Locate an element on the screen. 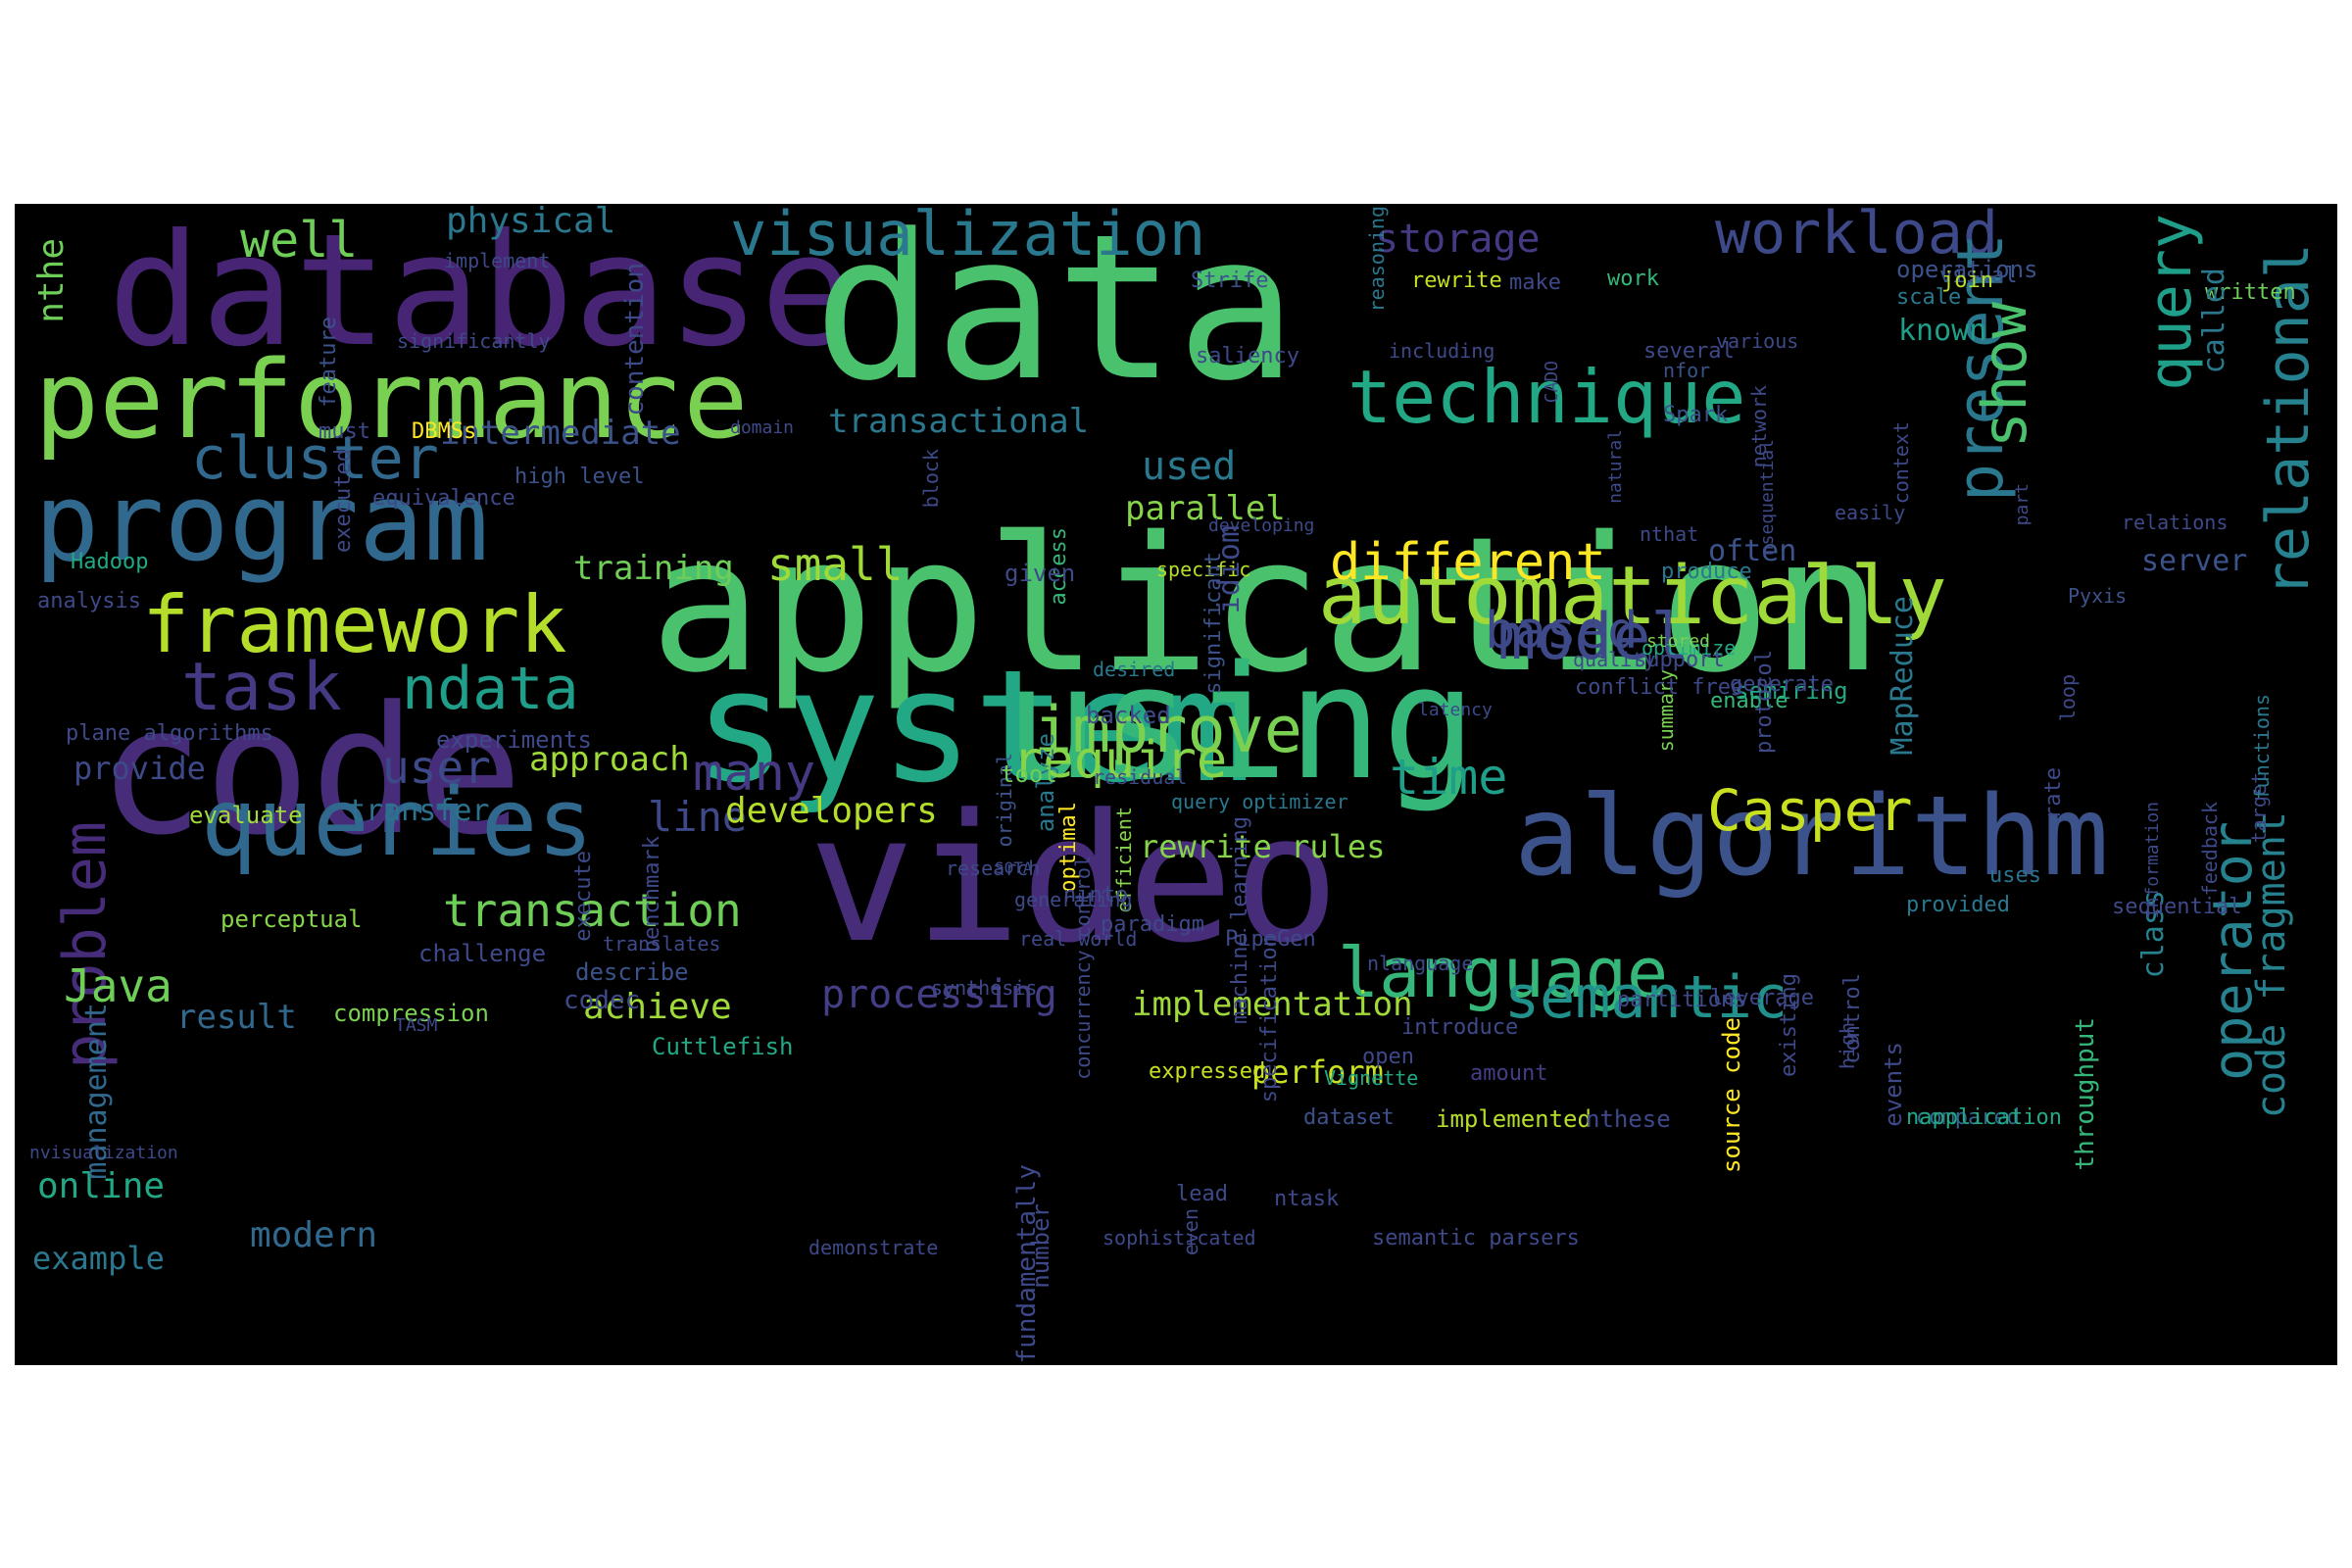  word-nvisualization: nvisualization is located at coordinates (103, 1153).